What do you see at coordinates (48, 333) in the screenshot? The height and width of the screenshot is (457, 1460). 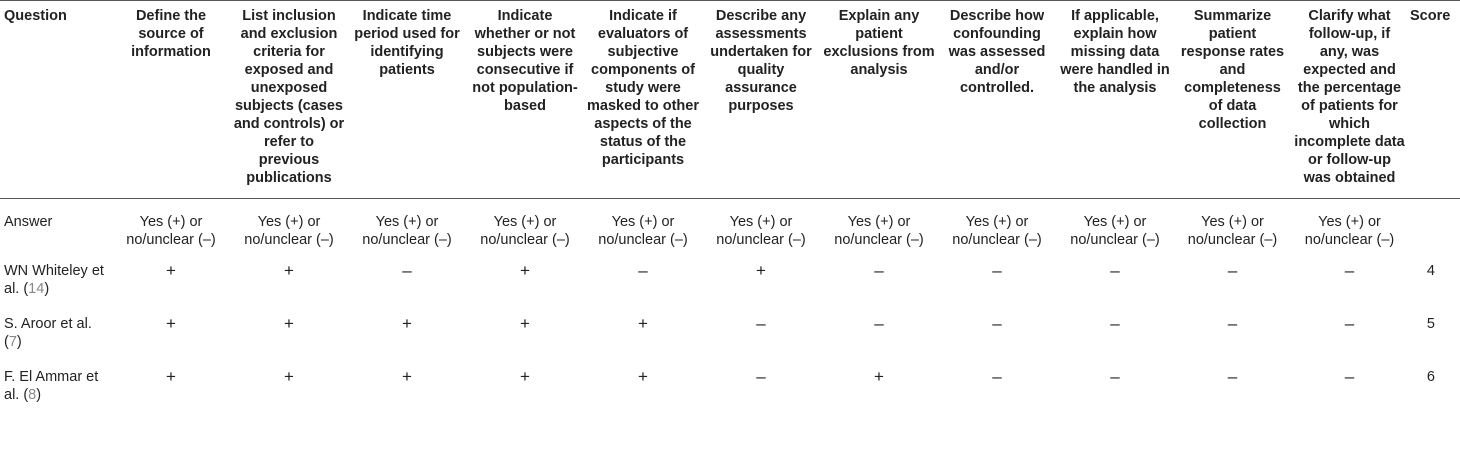 I see `study-name-text: S. Aroor et al. (` at bounding box center [48, 333].